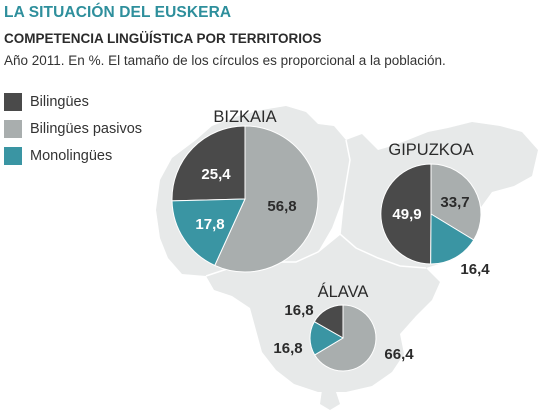  What do you see at coordinates (209, 224) in the screenshot?
I see `data-label-bizkaia-monolingues: 17,8` at bounding box center [209, 224].